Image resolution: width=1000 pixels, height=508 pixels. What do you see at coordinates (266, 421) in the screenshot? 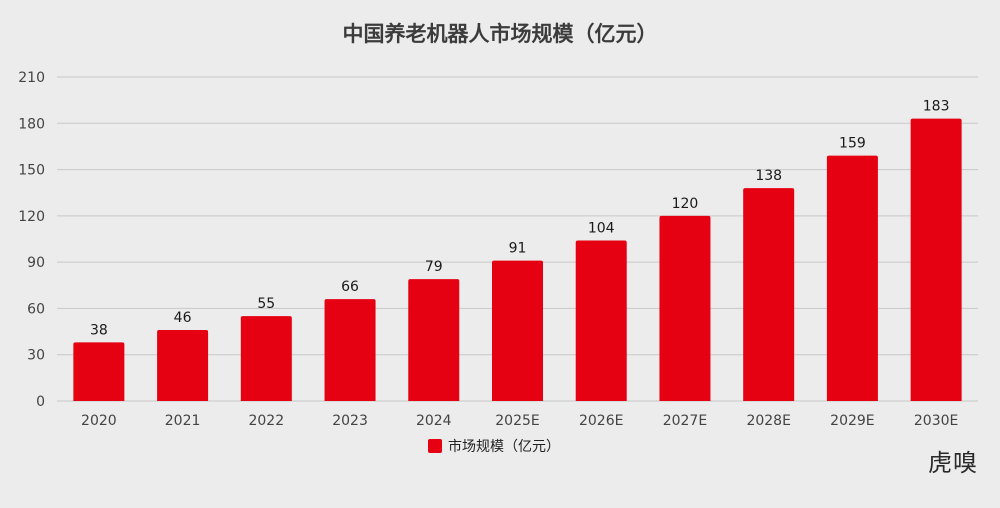
I see `x-tick-label: 2022` at bounding box center [266, 421].